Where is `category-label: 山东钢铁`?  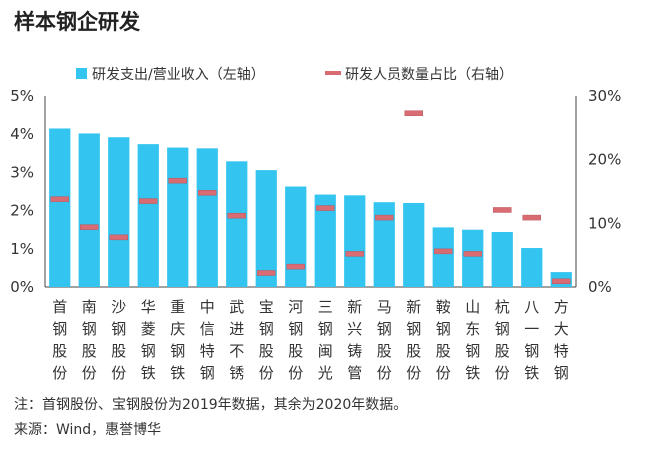
category-label: 山东钢铁 is located at coordinates (472, 340).